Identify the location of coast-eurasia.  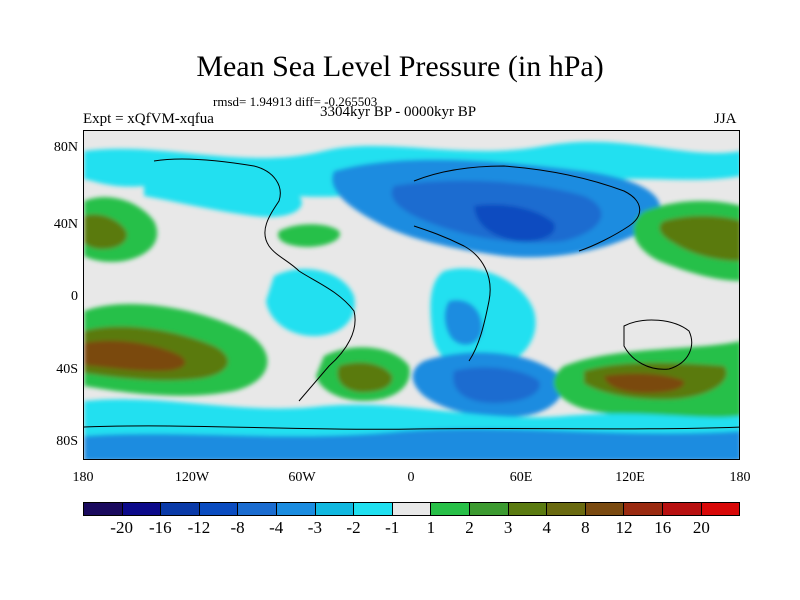
(527, 208).